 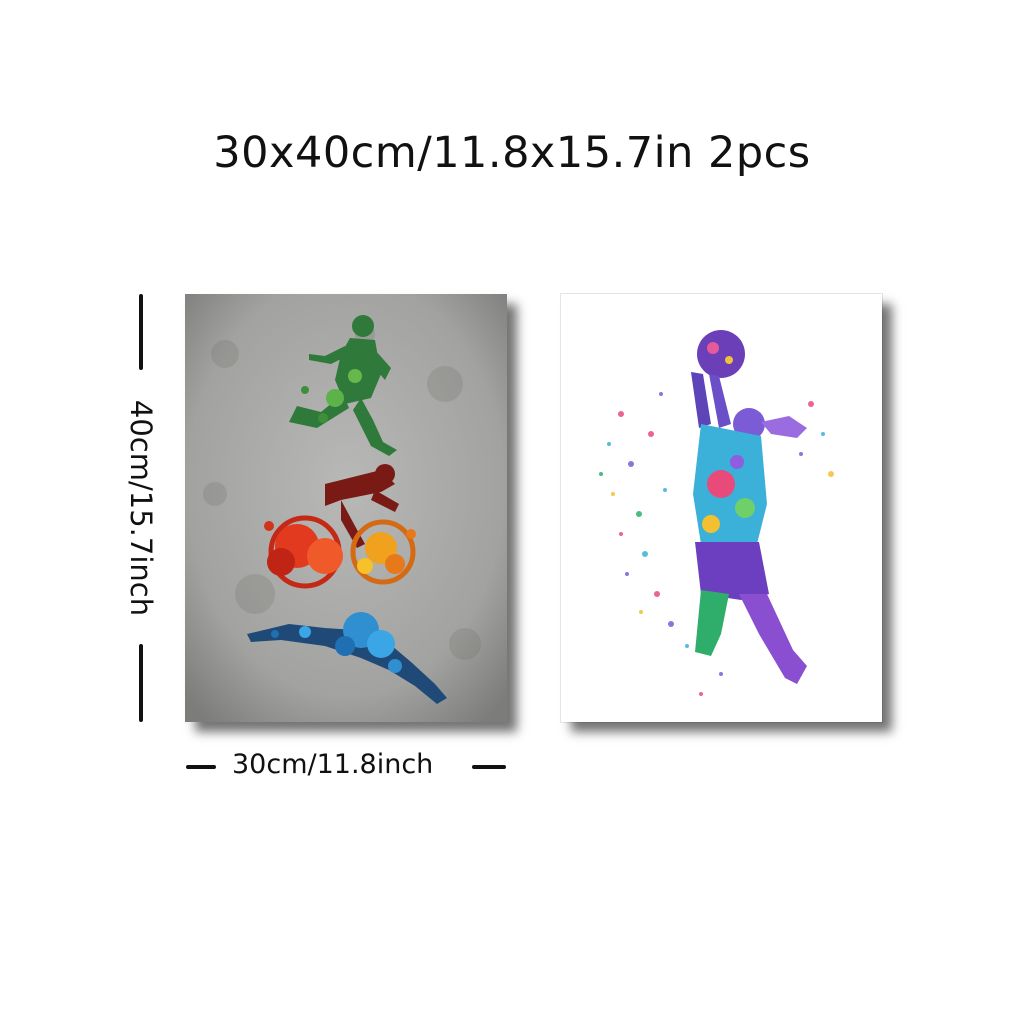 I want to click on width-dimension-line-left, so click(x=201, y=767).